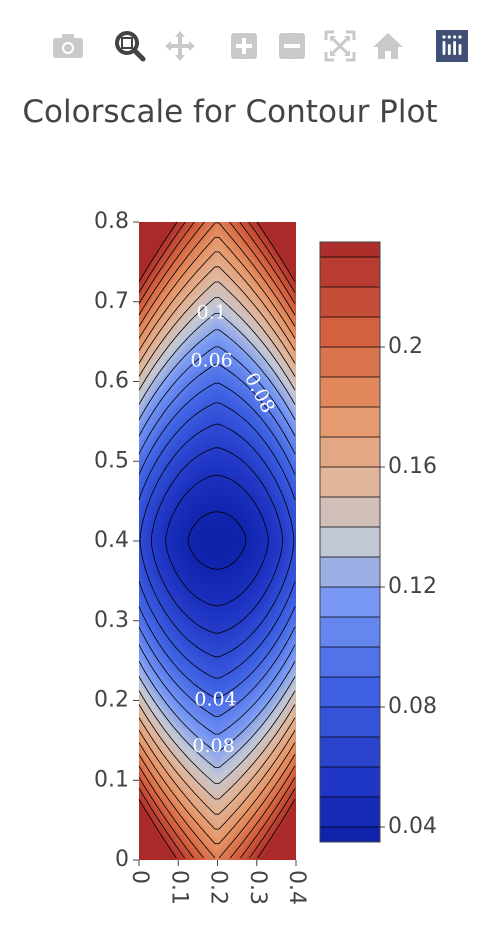  I want to click on colorbar-outline, so click(350, 542).